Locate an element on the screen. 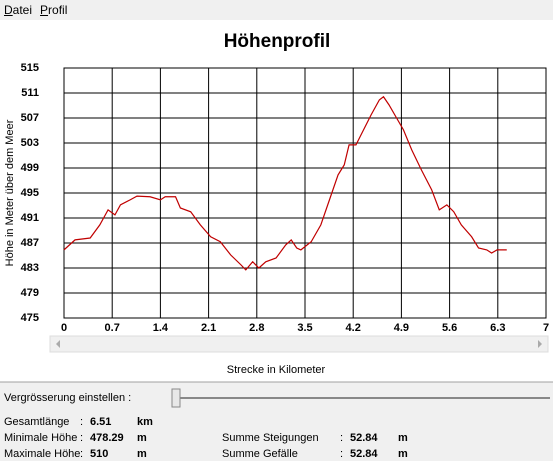  menu-item: Profil is located at coordinates (54, 10).